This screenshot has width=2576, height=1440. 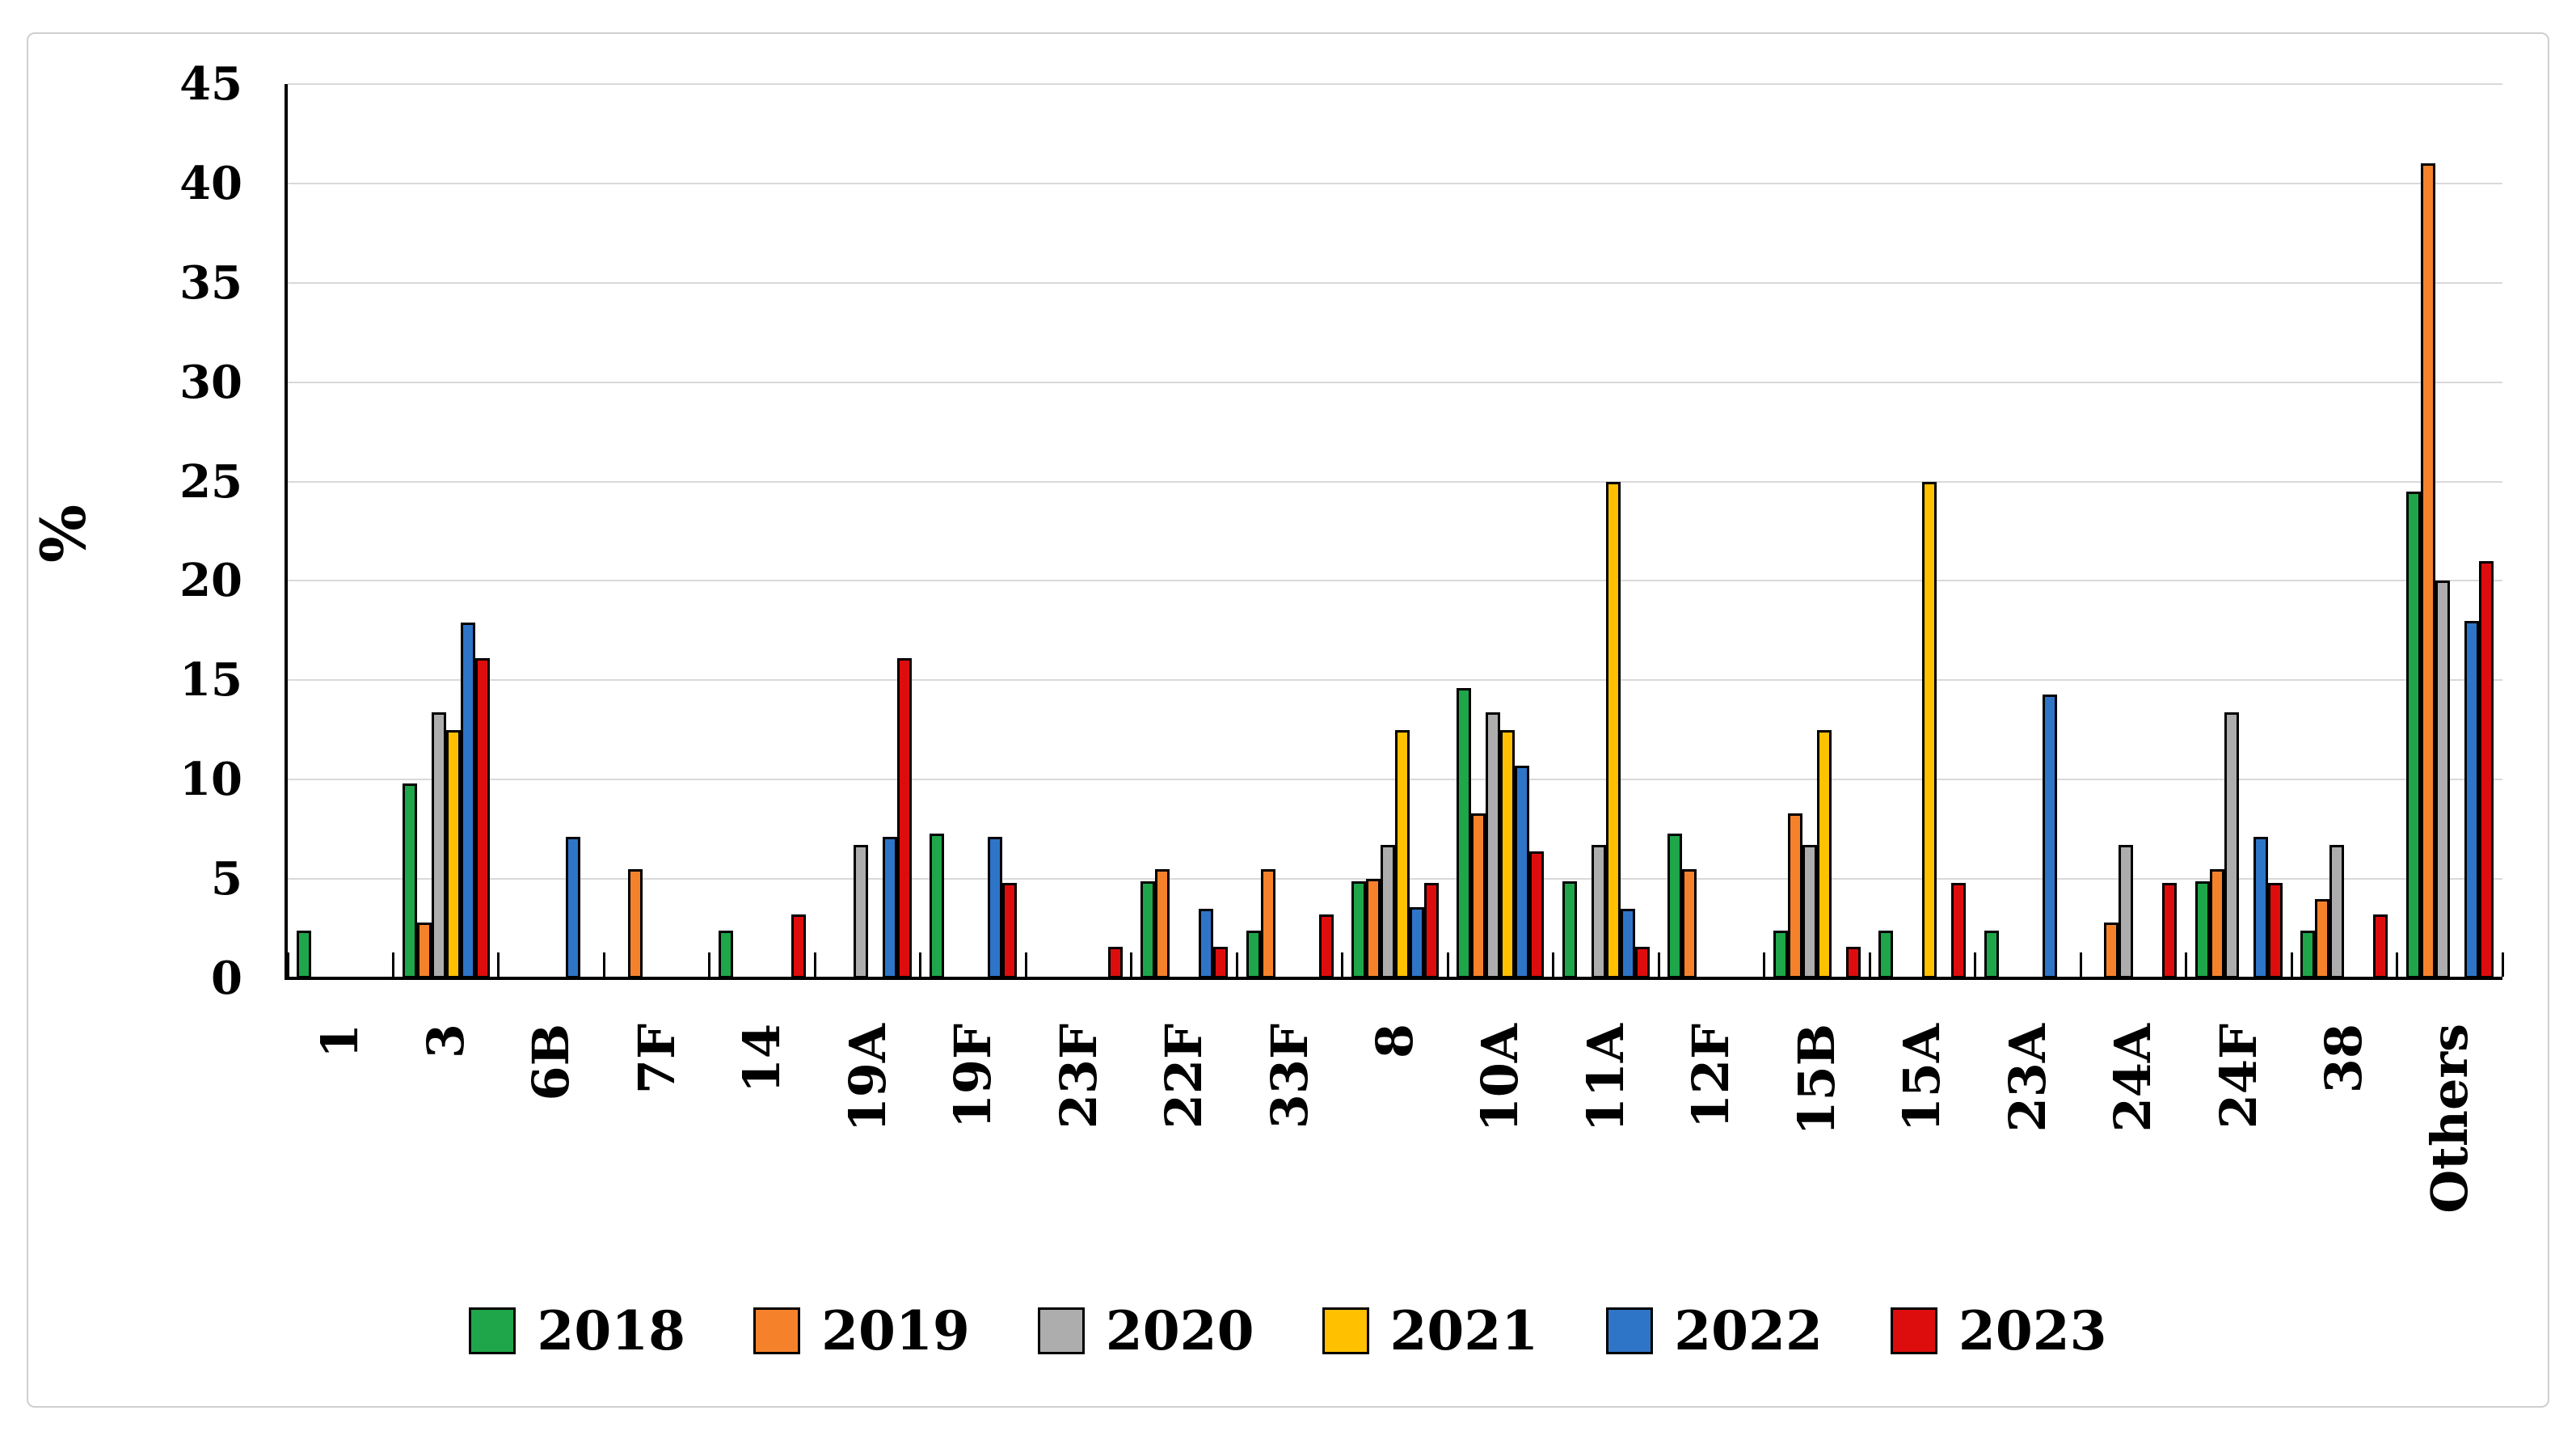 I want to click on legend-item-2020: 2020, so click(x=1145, y=1330).